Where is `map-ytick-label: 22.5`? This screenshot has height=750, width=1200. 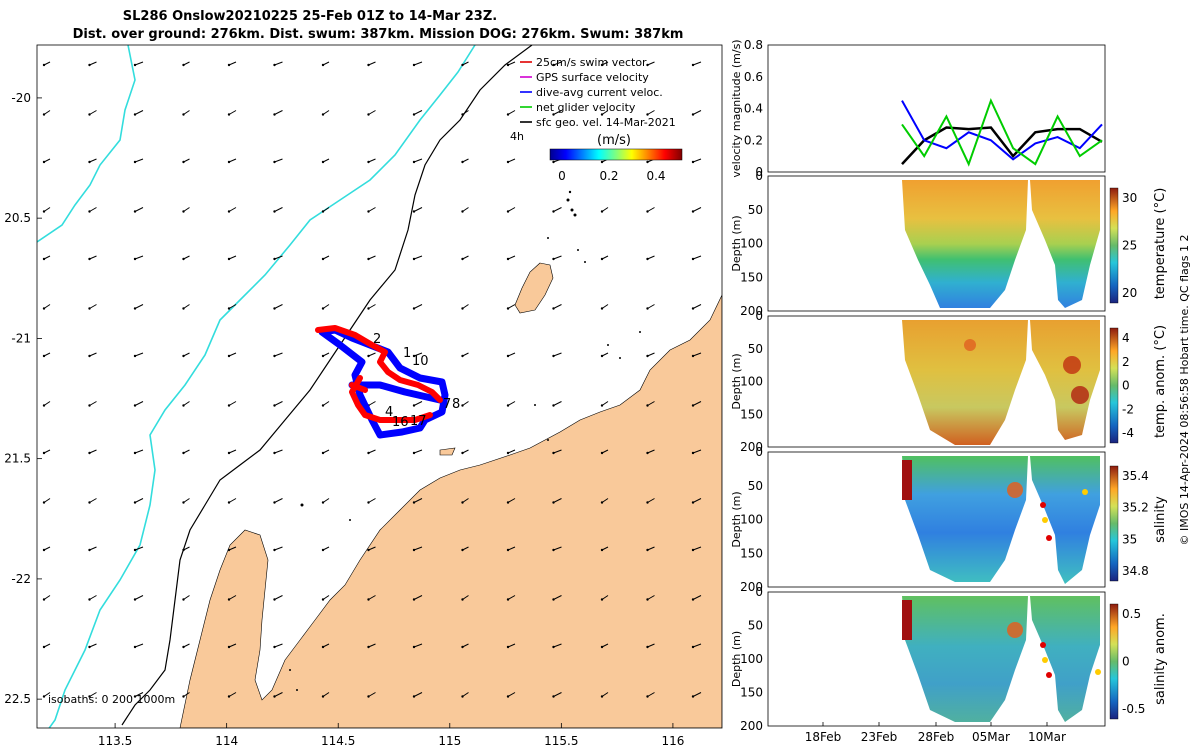 map-ytick-label: 22.5 is located at coordinates (17, 699).